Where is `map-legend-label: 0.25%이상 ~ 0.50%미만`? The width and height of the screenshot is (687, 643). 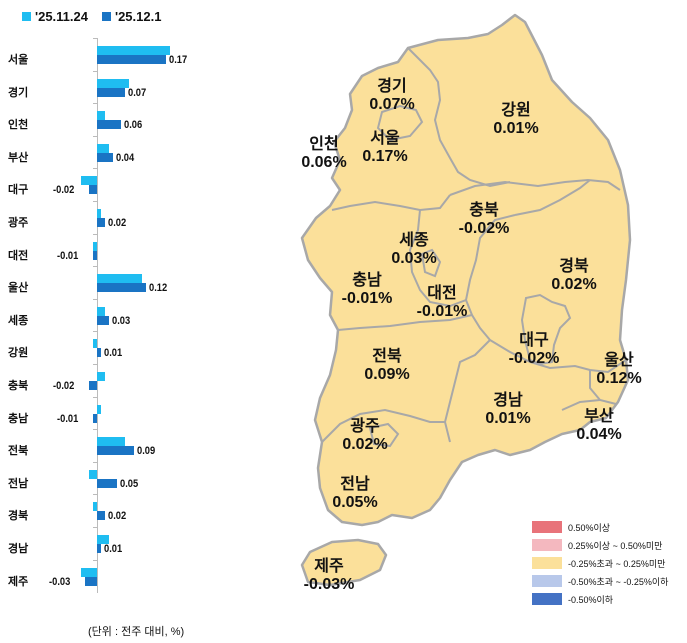
map-legend-label: 0.25%이상 ~ 0.50%미만 is located at coordinates (615, 545).